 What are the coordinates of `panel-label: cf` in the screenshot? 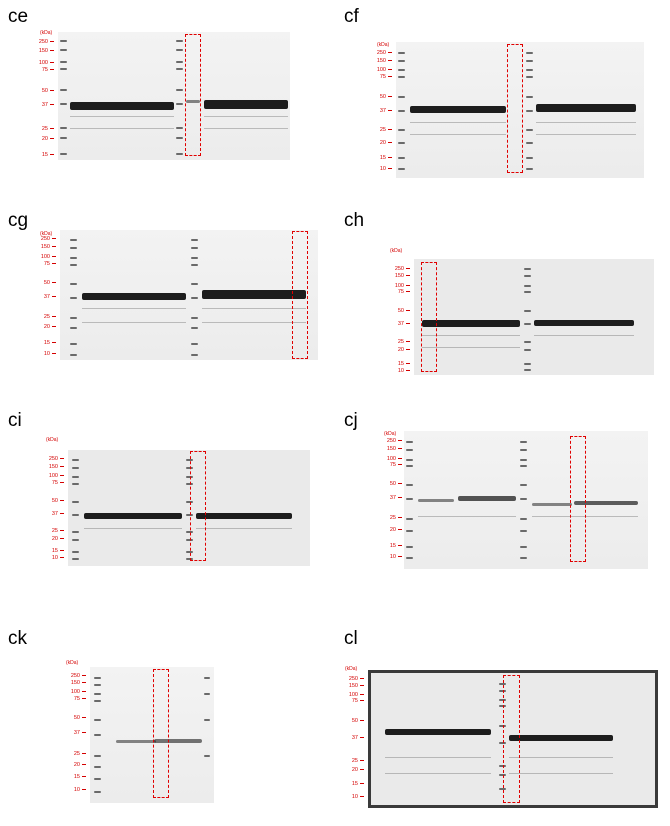 It's located at (351, 16).